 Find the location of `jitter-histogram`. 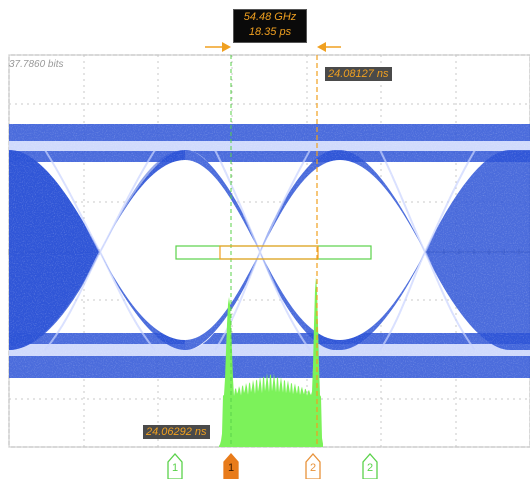

jitter-histogram is located at coordinates (271, 362).